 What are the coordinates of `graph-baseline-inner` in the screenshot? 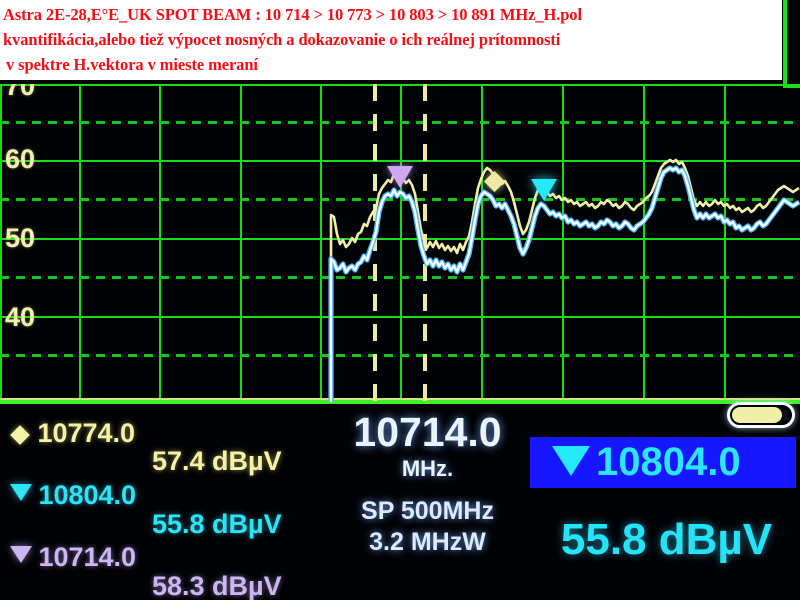 It's located at (400, 399).